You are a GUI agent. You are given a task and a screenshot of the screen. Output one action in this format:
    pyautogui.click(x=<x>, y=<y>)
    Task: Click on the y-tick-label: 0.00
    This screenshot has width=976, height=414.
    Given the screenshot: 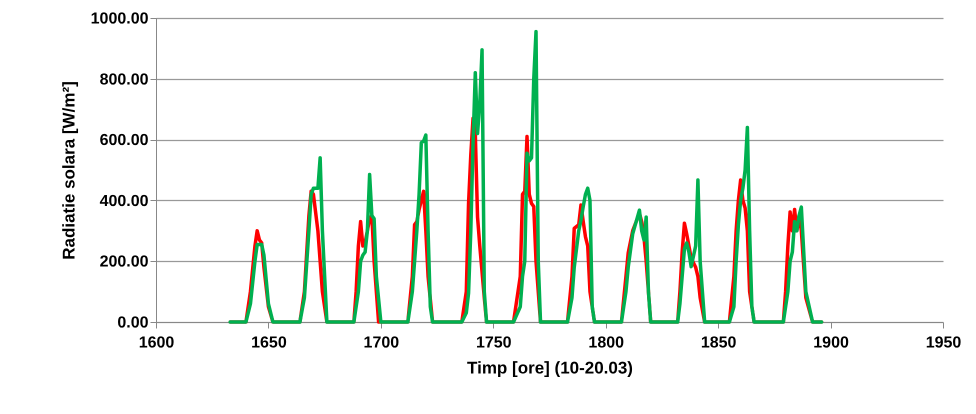 What is the action you would take?
    pyautogui.click(x=133, y=323)
    